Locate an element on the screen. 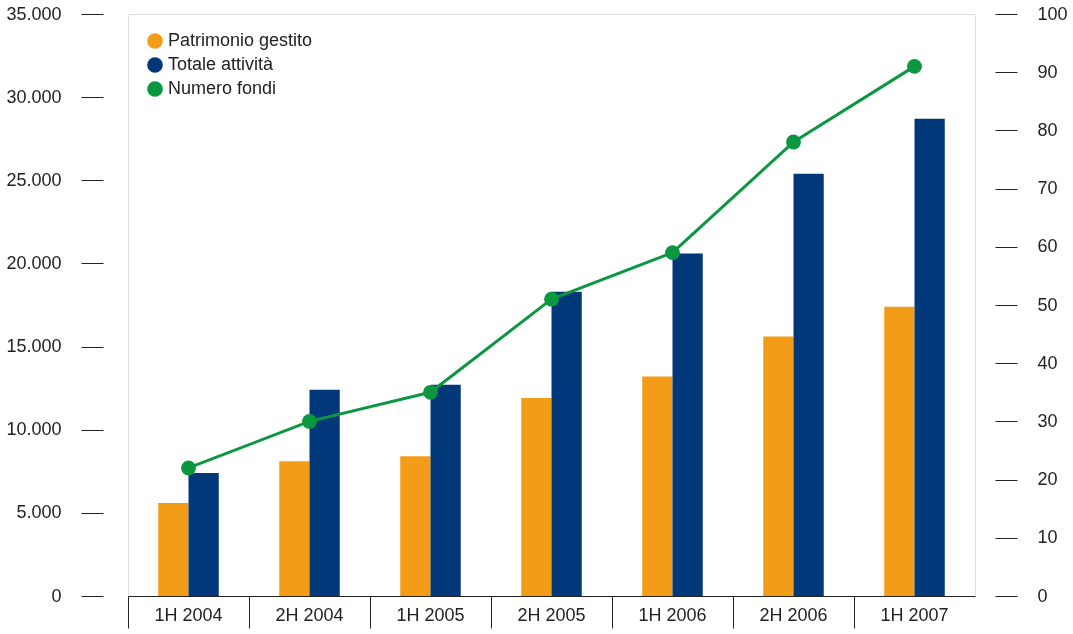 This screenshot has height=634, width=1073. y2-tick-label: 10 is located at coordinates (1047, 537).